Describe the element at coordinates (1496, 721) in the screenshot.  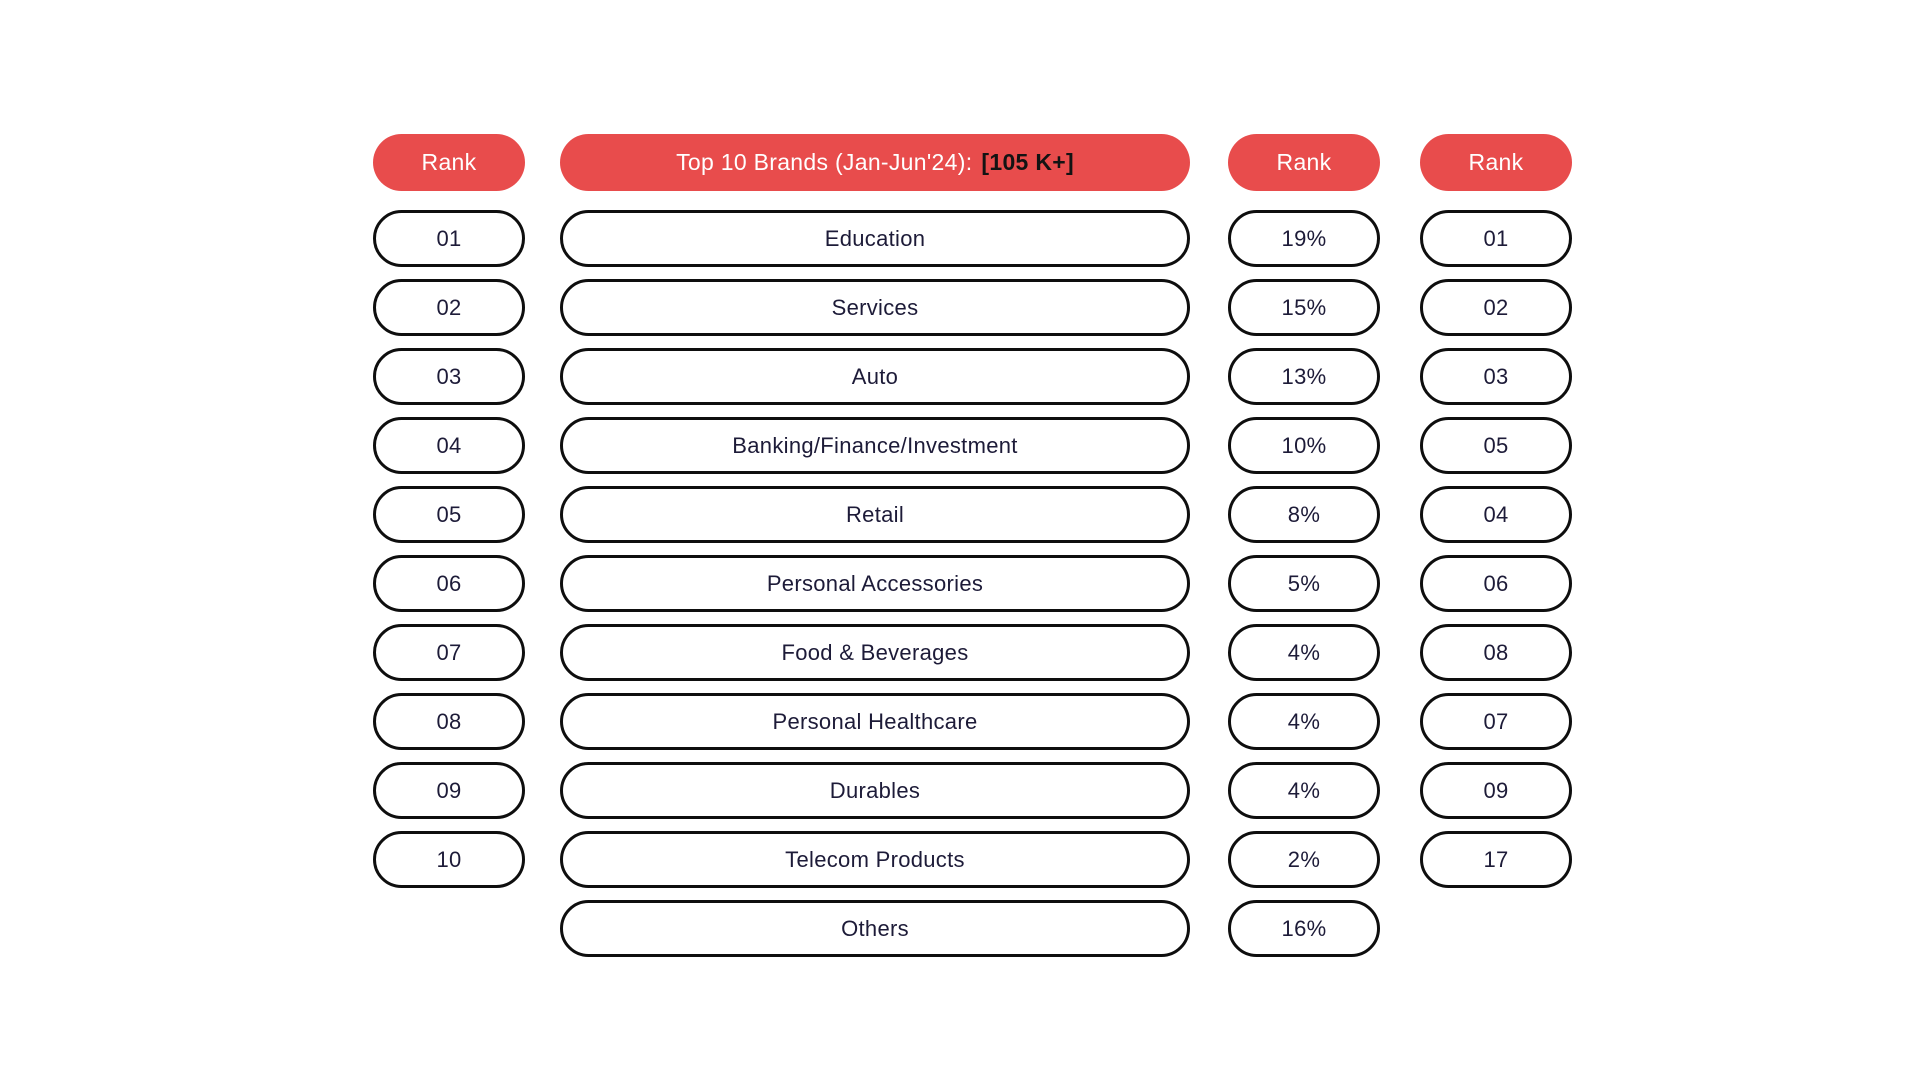
I see `rank-right-cell-8: 07` at that location.